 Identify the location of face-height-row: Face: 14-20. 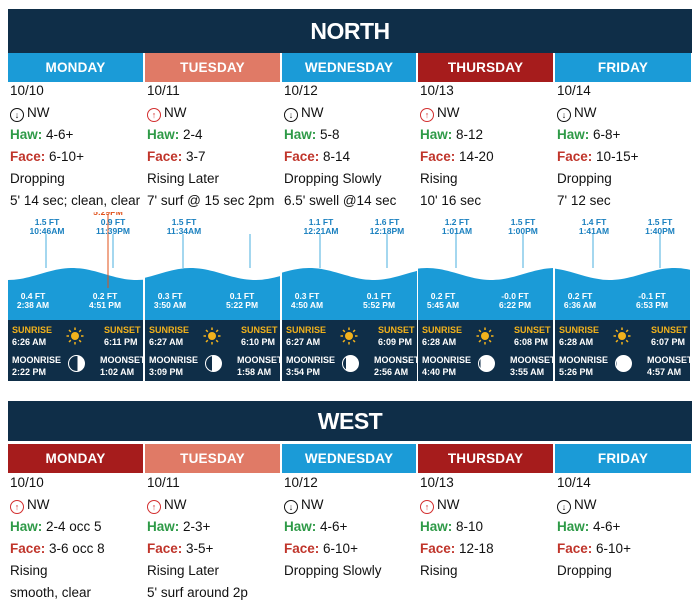
(487, 157).